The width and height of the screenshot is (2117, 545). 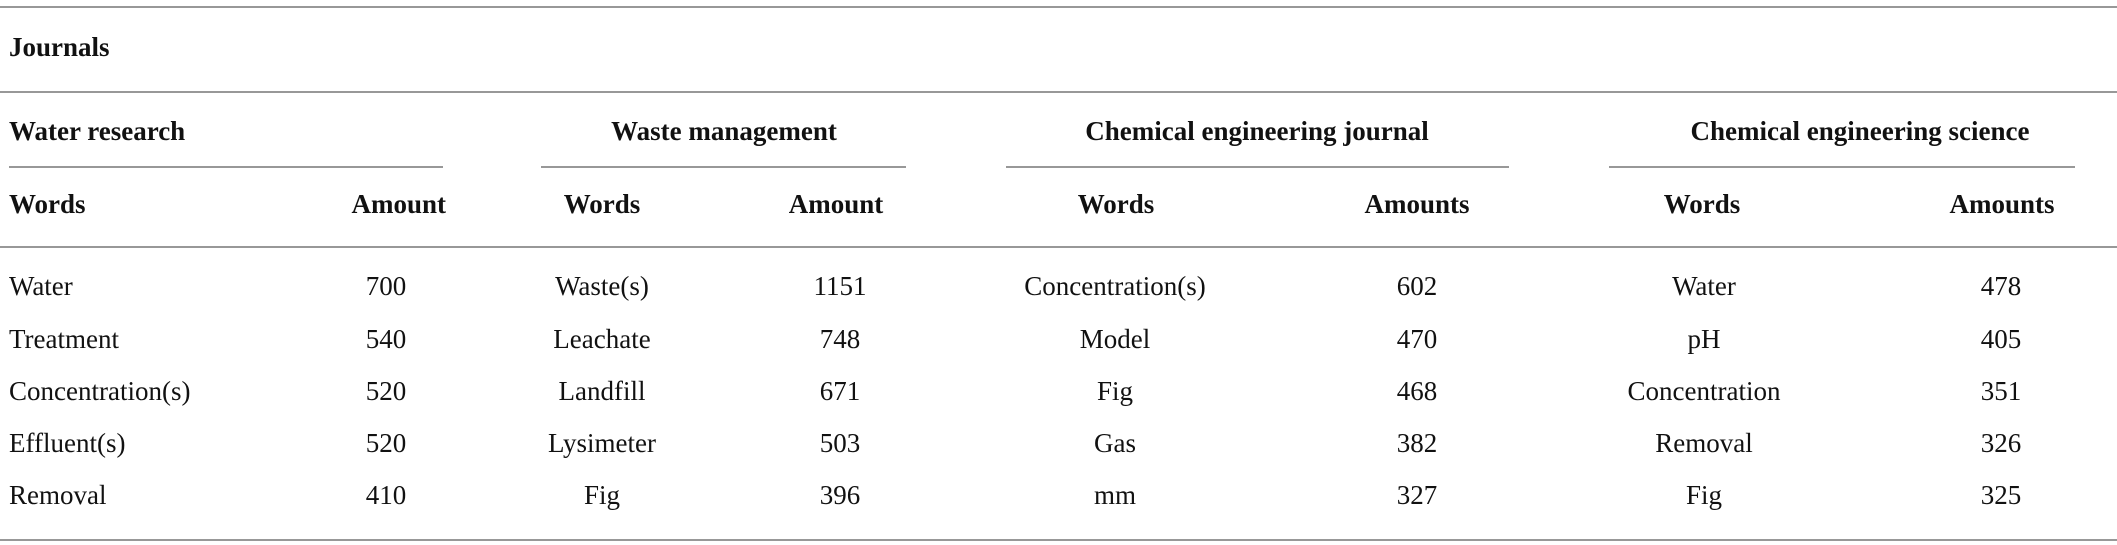 I want to click on amount-cell: 468, so click(x=1417, y=391).